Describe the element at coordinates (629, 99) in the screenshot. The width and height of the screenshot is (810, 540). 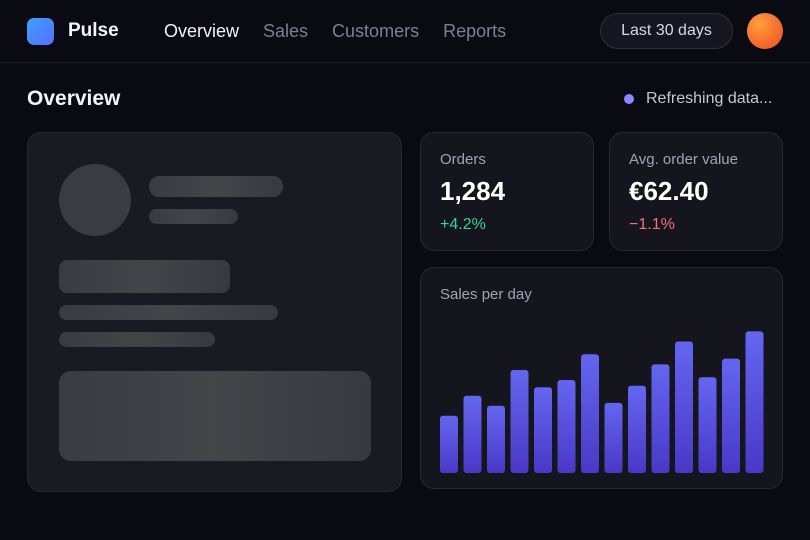
I see `status-dot-icon` at that location.